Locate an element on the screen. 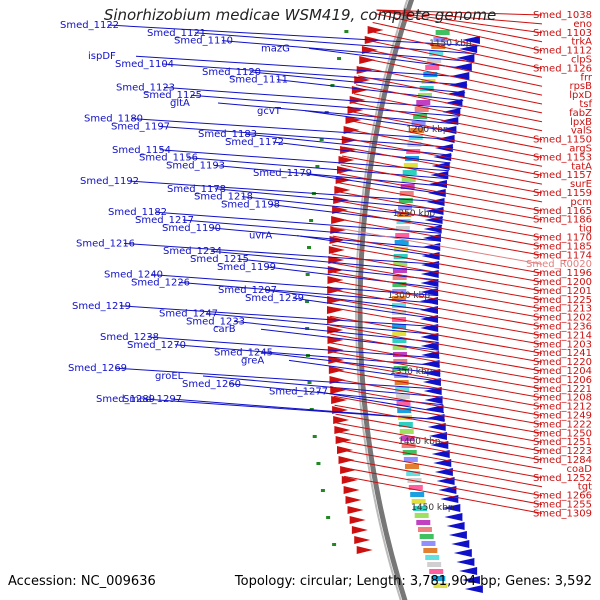  right-gene-label: fabZ is located at coordinates (580, 113).